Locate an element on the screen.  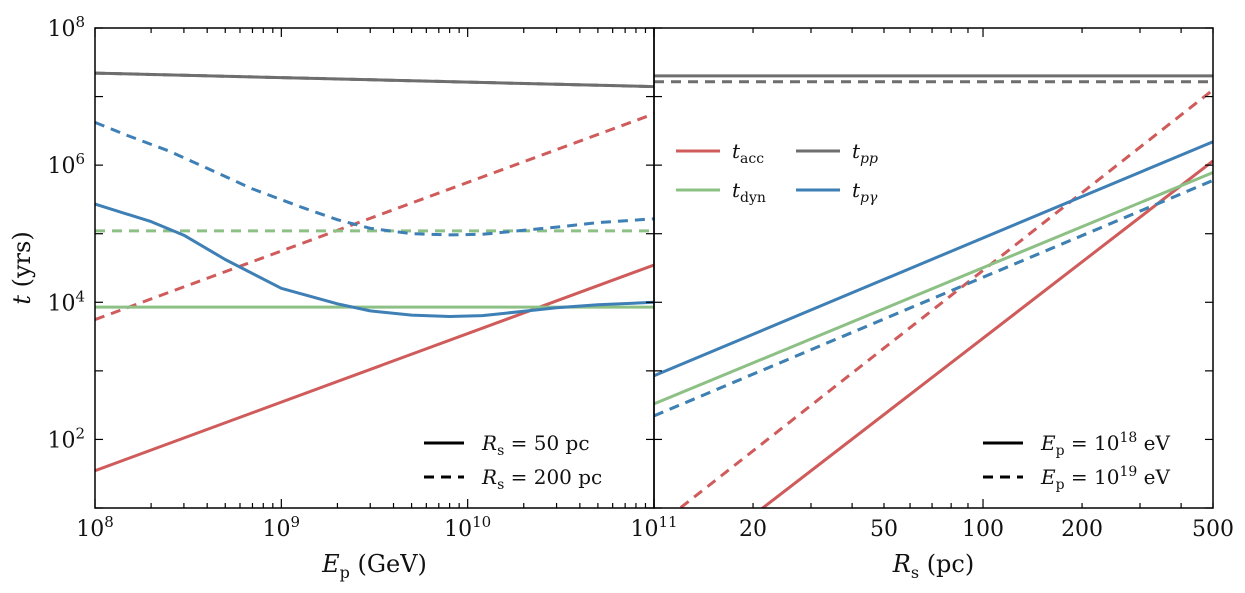
left-y-tick-label: 10⁸ is located at coordinates (66, 27).